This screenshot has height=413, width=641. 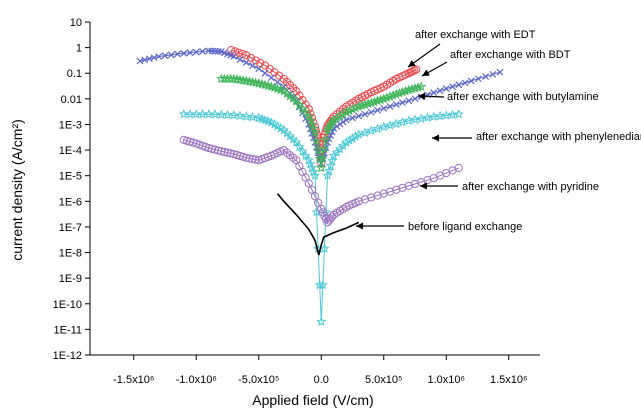 I want to click on y-tick-label: 0.01, so click(x=71, y=100).